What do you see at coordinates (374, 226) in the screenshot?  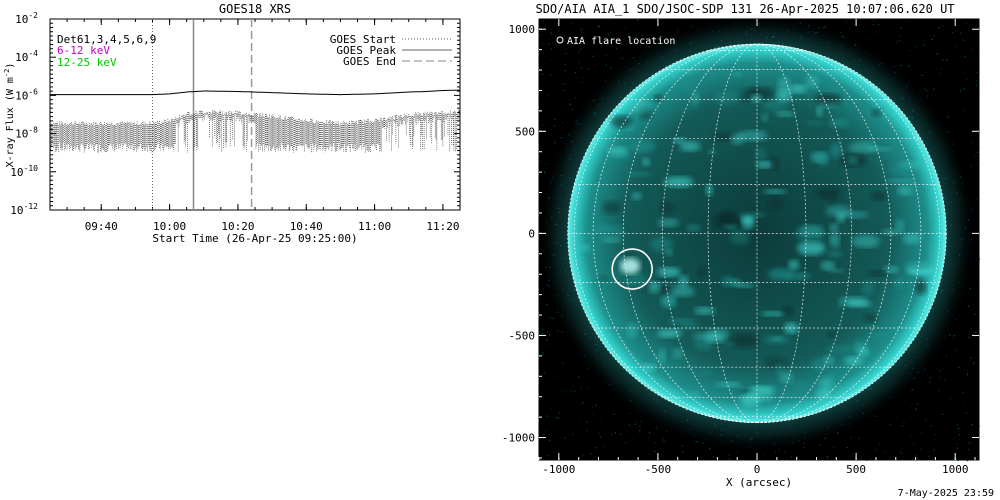 I see `goes-x-tick-label: 11:00` at bounding box center [374, 226].